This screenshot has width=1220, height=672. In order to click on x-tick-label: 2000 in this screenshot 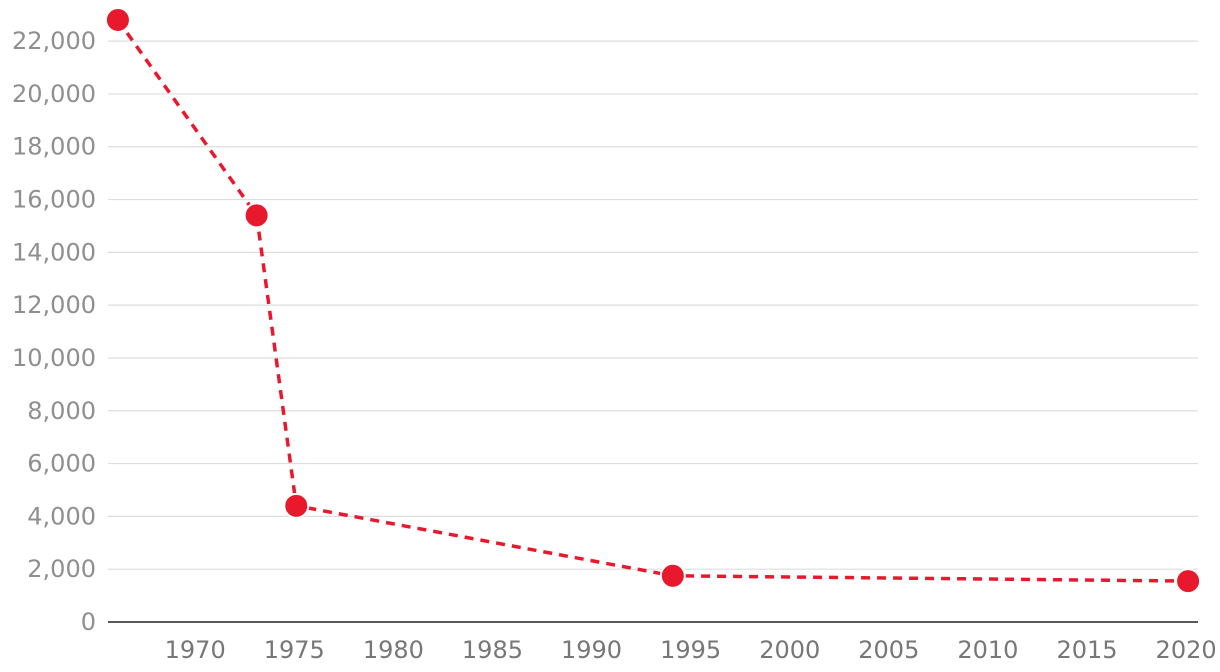, I will do `click(789, 650)`.